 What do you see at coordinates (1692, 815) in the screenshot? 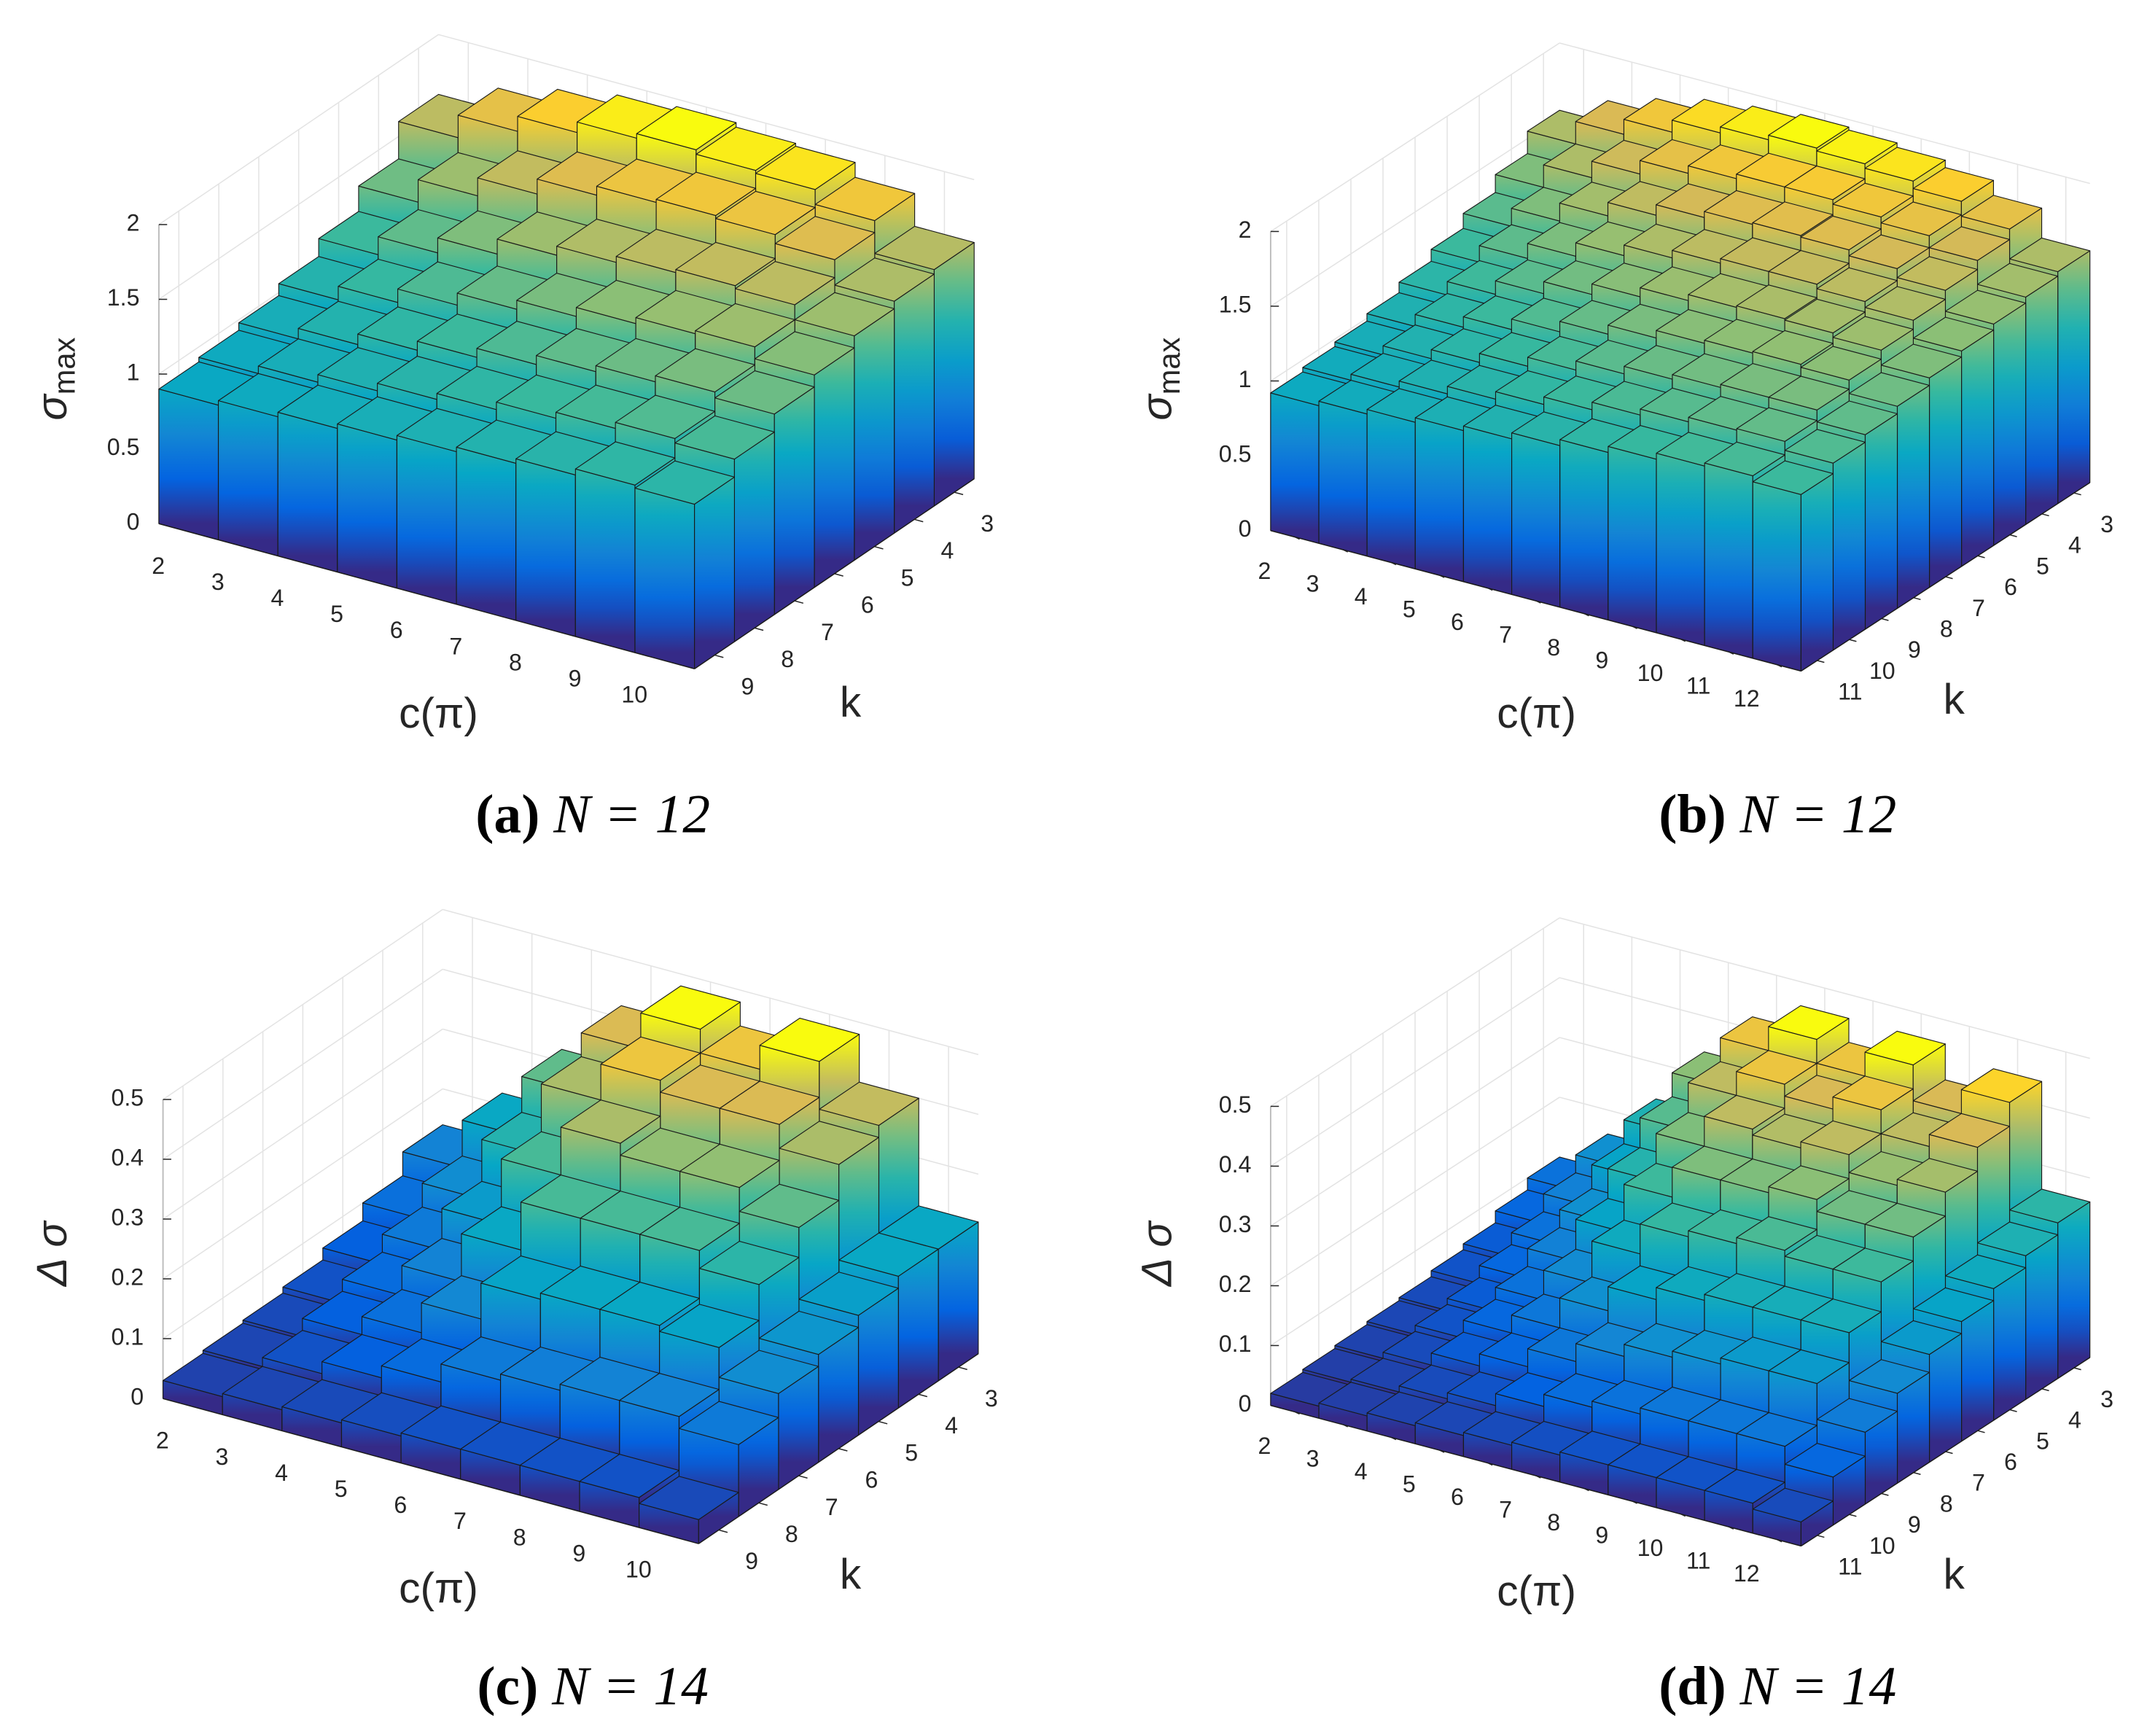
I see `caption-tag: (b)` at bounding box center [1692, 815].